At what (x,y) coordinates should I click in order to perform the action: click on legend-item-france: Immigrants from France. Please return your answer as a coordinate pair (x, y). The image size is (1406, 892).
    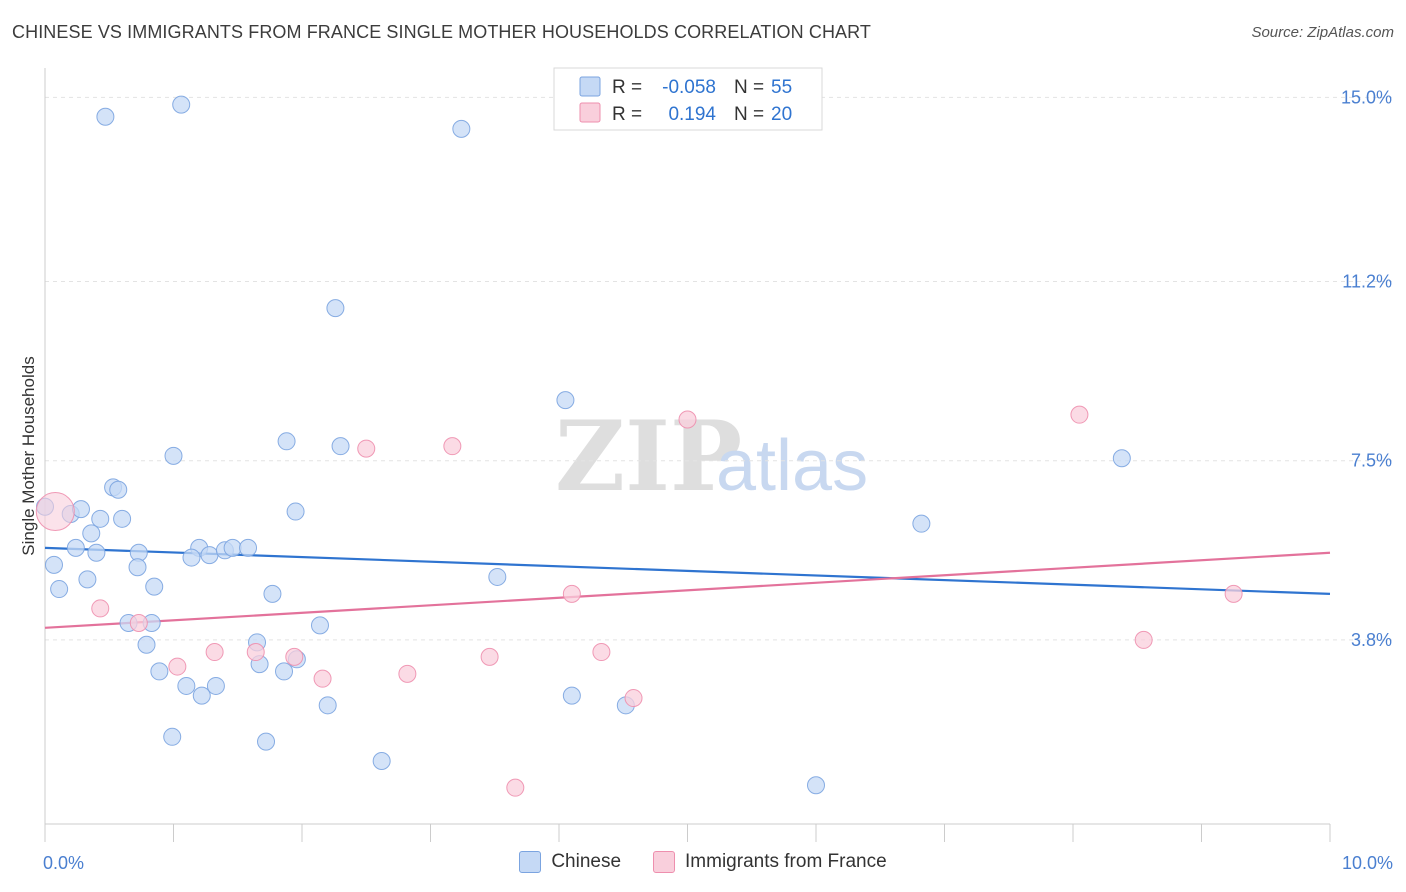
    Looking at the image, I should click on (770, 862).